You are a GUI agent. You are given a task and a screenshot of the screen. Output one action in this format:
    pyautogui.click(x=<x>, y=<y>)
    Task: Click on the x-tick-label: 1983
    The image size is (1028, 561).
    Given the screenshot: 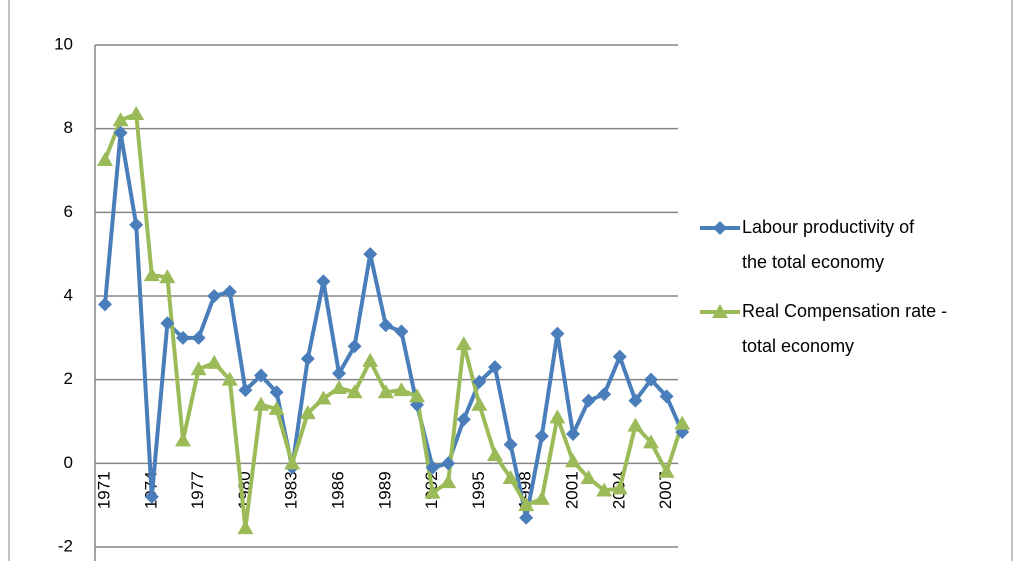 What is the action you would take?
    pyautogui.click(x=291, y=490)
    